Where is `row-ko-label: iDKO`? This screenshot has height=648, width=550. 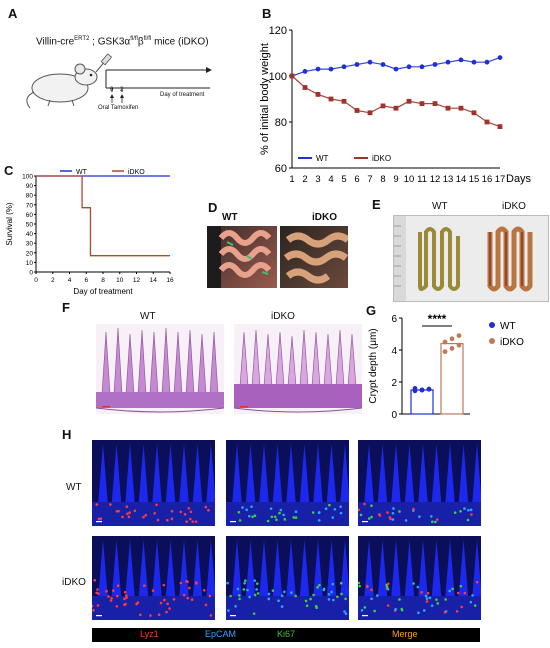 row-ko-label: iDKO is located at coordinates (74, 582).